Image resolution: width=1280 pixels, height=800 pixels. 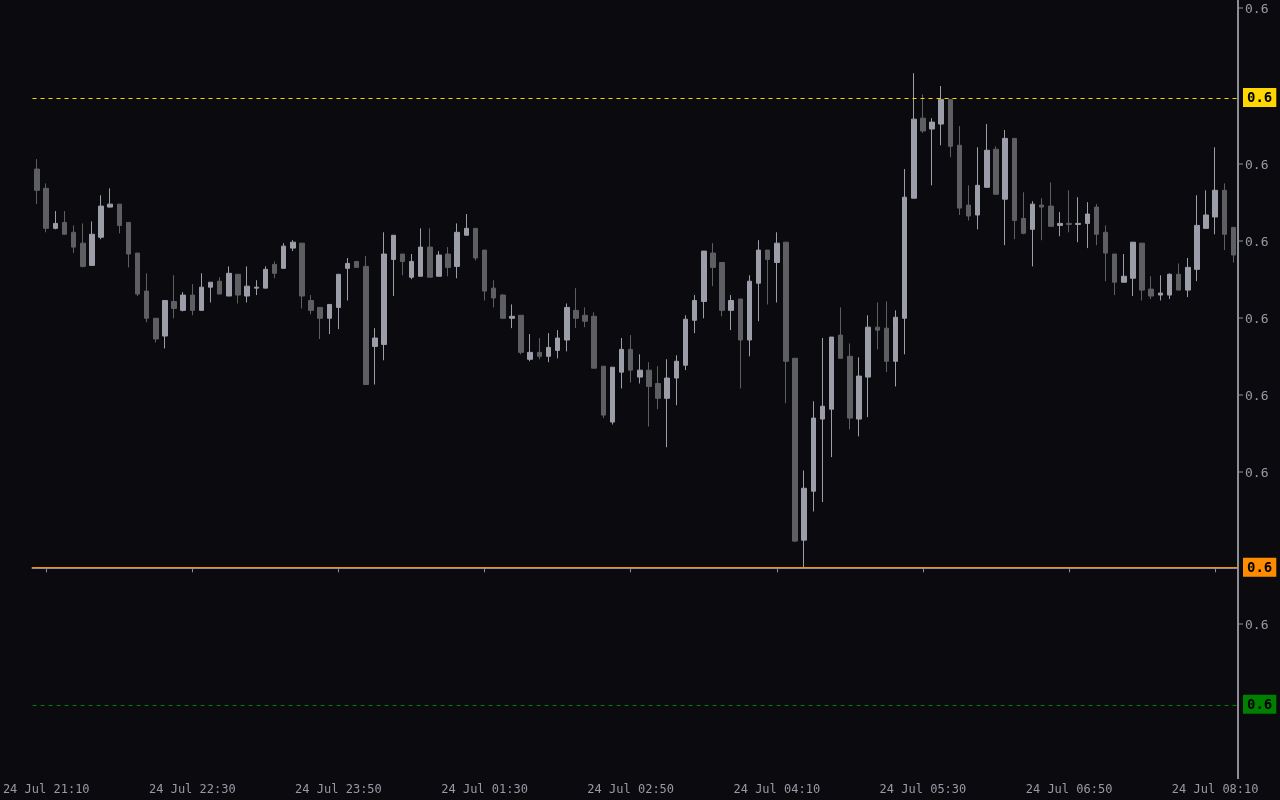 What do you see at coordinates (777, 789) in the screenshot?
I see `x-tick-label: 24 Jul 04:10` at bounding box center [777, 789].